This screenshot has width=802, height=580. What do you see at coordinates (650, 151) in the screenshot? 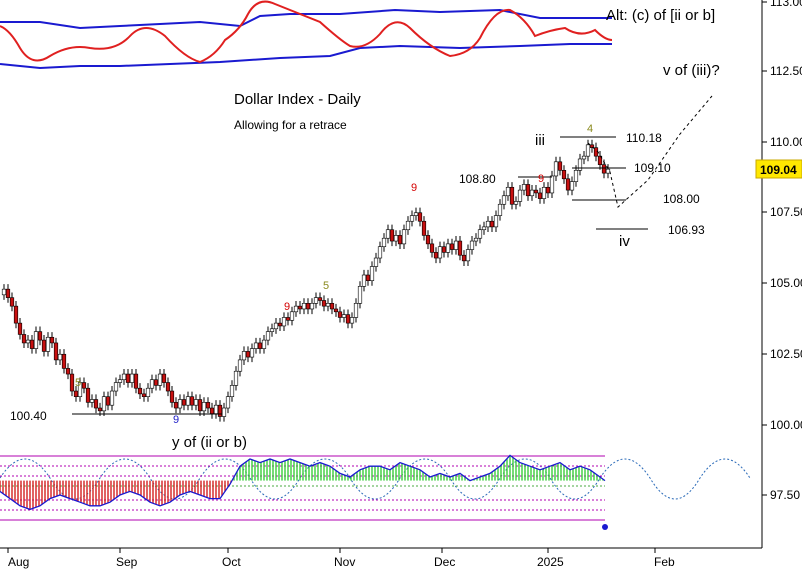
I see `projection-path` at bounding box center [650, 151].